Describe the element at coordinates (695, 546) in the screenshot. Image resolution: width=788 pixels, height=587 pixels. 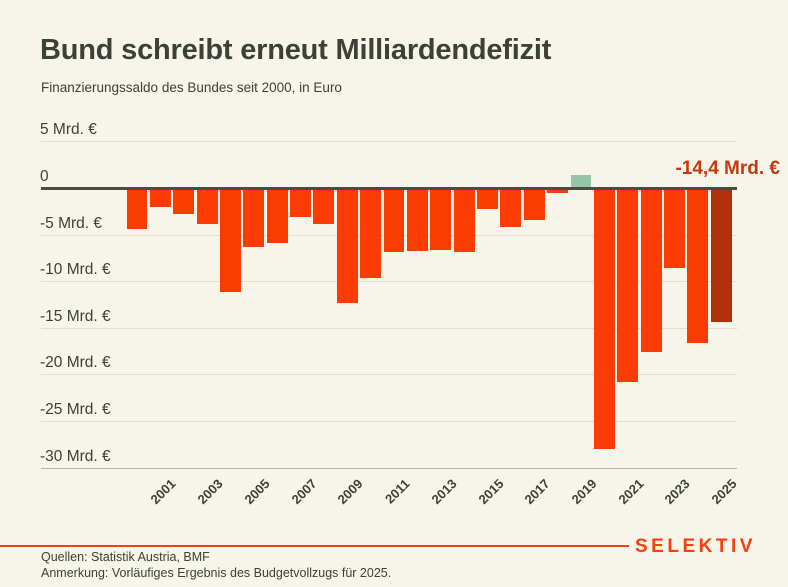
I see `brand-logo: SELEKTIV` at that location.